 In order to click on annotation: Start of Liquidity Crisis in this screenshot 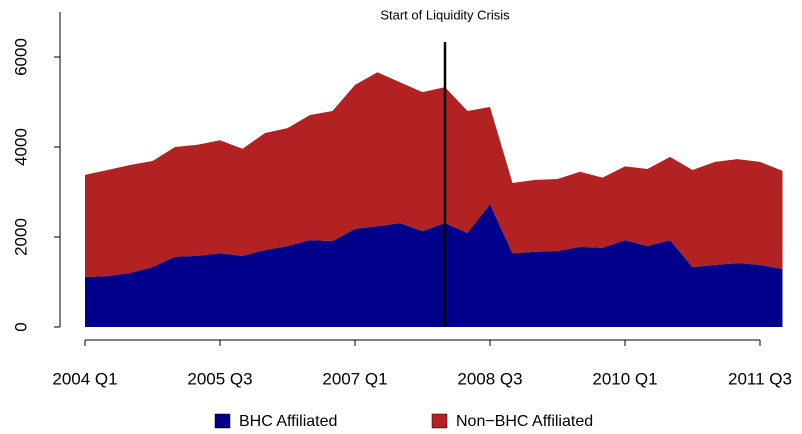, I will do `click(445, 14)`.